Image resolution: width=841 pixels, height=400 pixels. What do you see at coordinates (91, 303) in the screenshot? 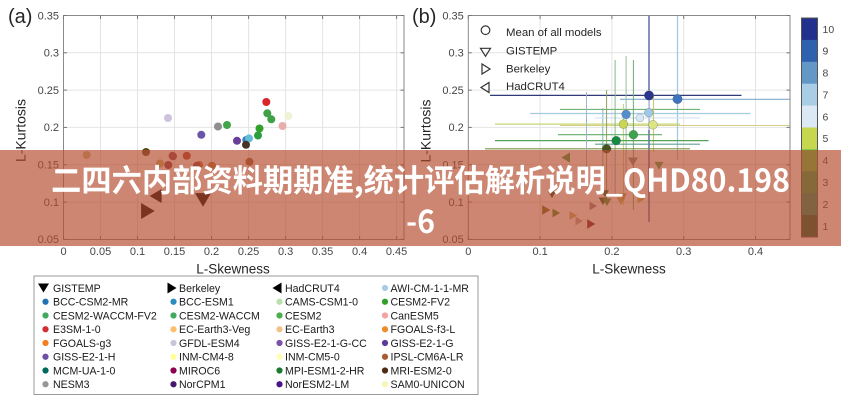
I see `svg-text: BCC-CSM2-MR` at bounding box center [91, 303].